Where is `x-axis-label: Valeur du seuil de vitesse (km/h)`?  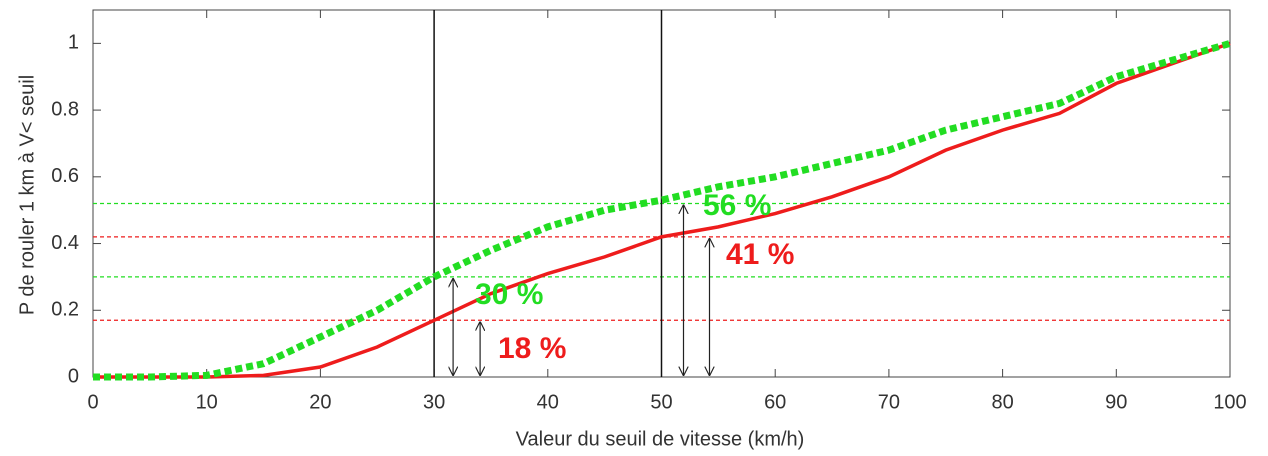 x-axis-label: Valeur du seuil de vitesse (km/h) is located at coordinates (660, 439).